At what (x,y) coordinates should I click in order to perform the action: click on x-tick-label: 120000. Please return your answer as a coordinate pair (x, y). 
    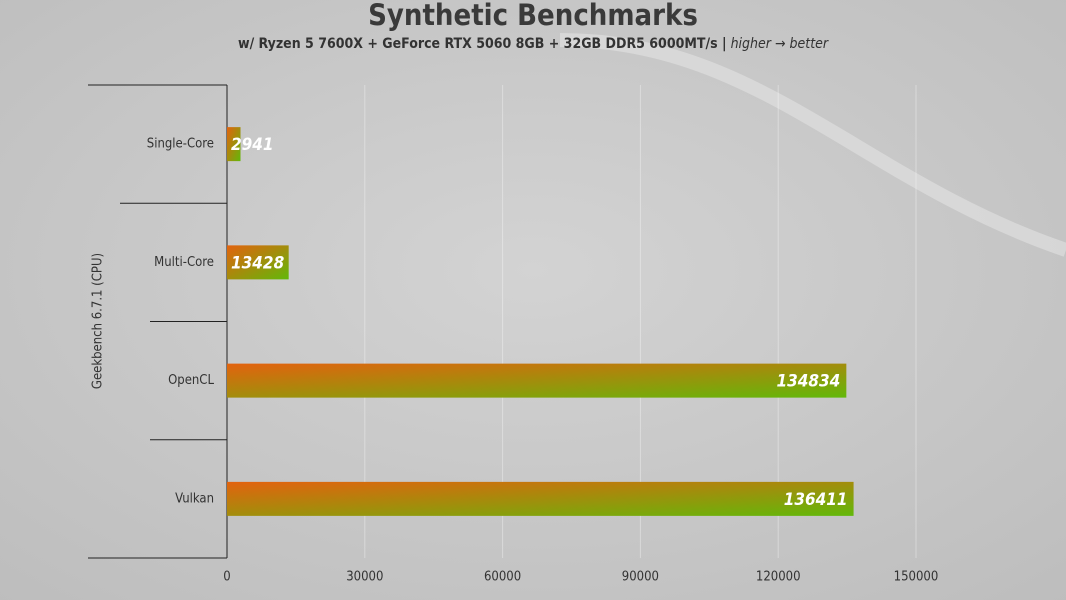
    Looking at the image, I should click on (778, 577).